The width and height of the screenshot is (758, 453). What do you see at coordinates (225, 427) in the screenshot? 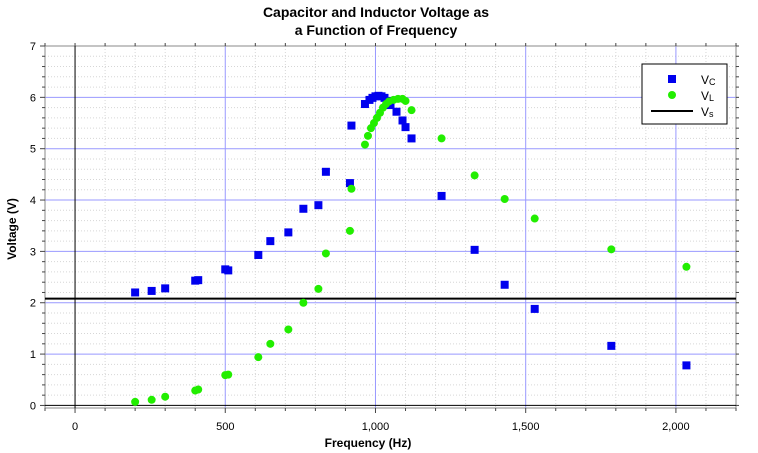
I see `x-tick-label: 500` at bounding box center [225, 427].